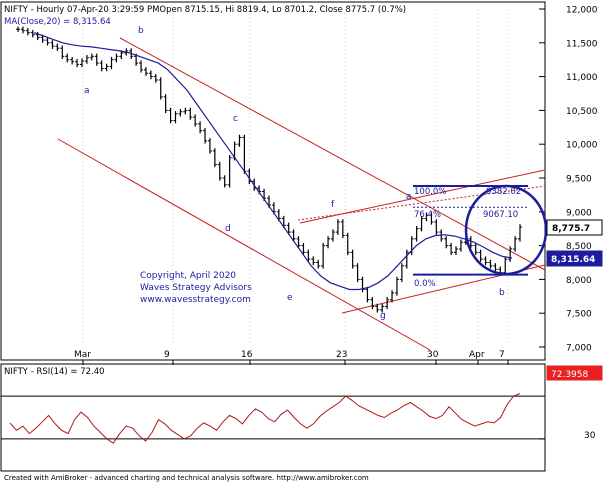 The image size is (606, 483). Describe the element at coordinates (341, 355) in the screenshot. I see `x-tick-label: 23` at that location.